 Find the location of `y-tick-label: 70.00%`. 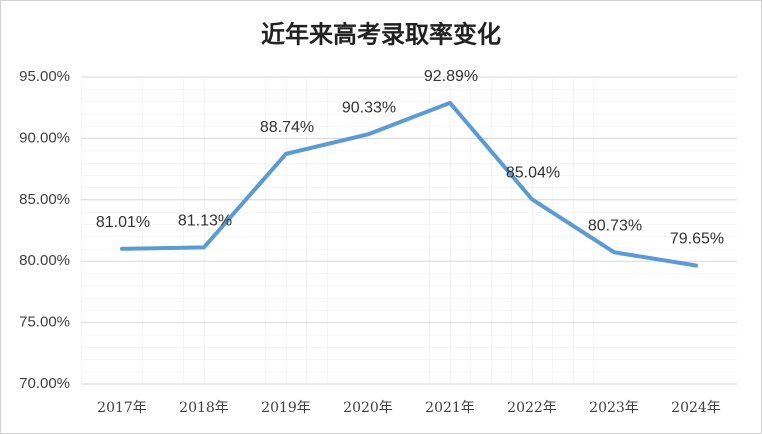

y-tick-label: 70.00% is located at coordinates (44, 383).